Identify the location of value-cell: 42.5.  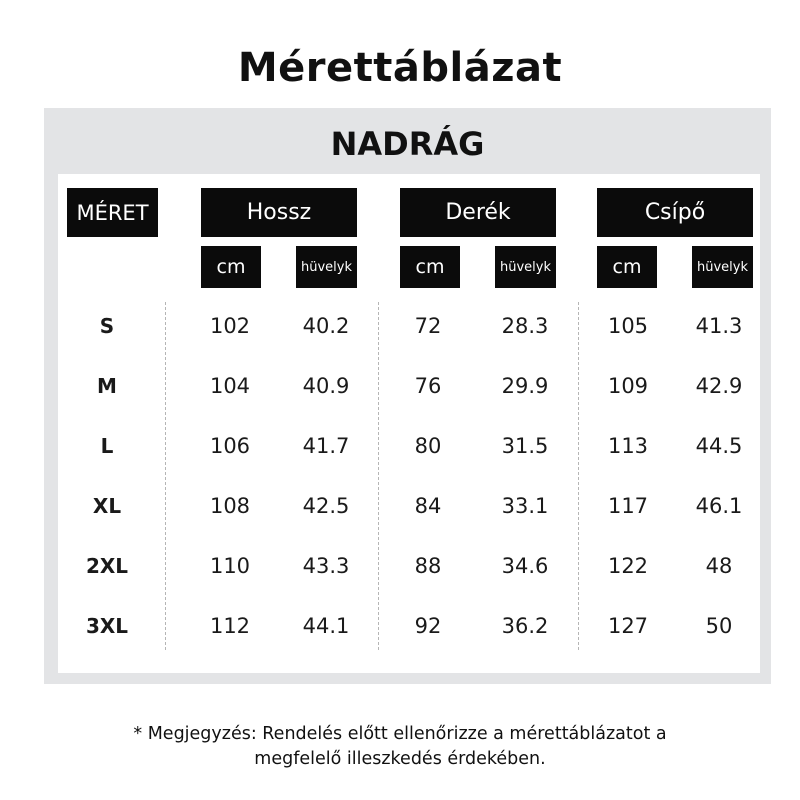
(326, 506).